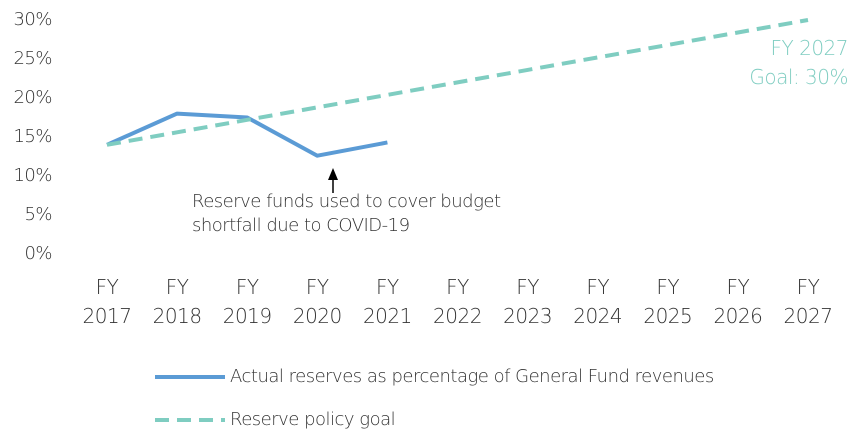  I want to click on x-tick-label: FY 2026, so click(738, 301).